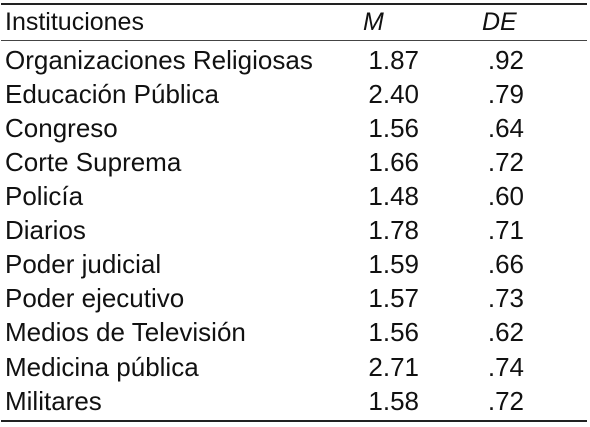 The width and height of the screenshot is (590, 427). What do you see at coordinates (45, 230) in the screenshot?
I see `institution-name: Diarios` at bounding box center [45, 230].